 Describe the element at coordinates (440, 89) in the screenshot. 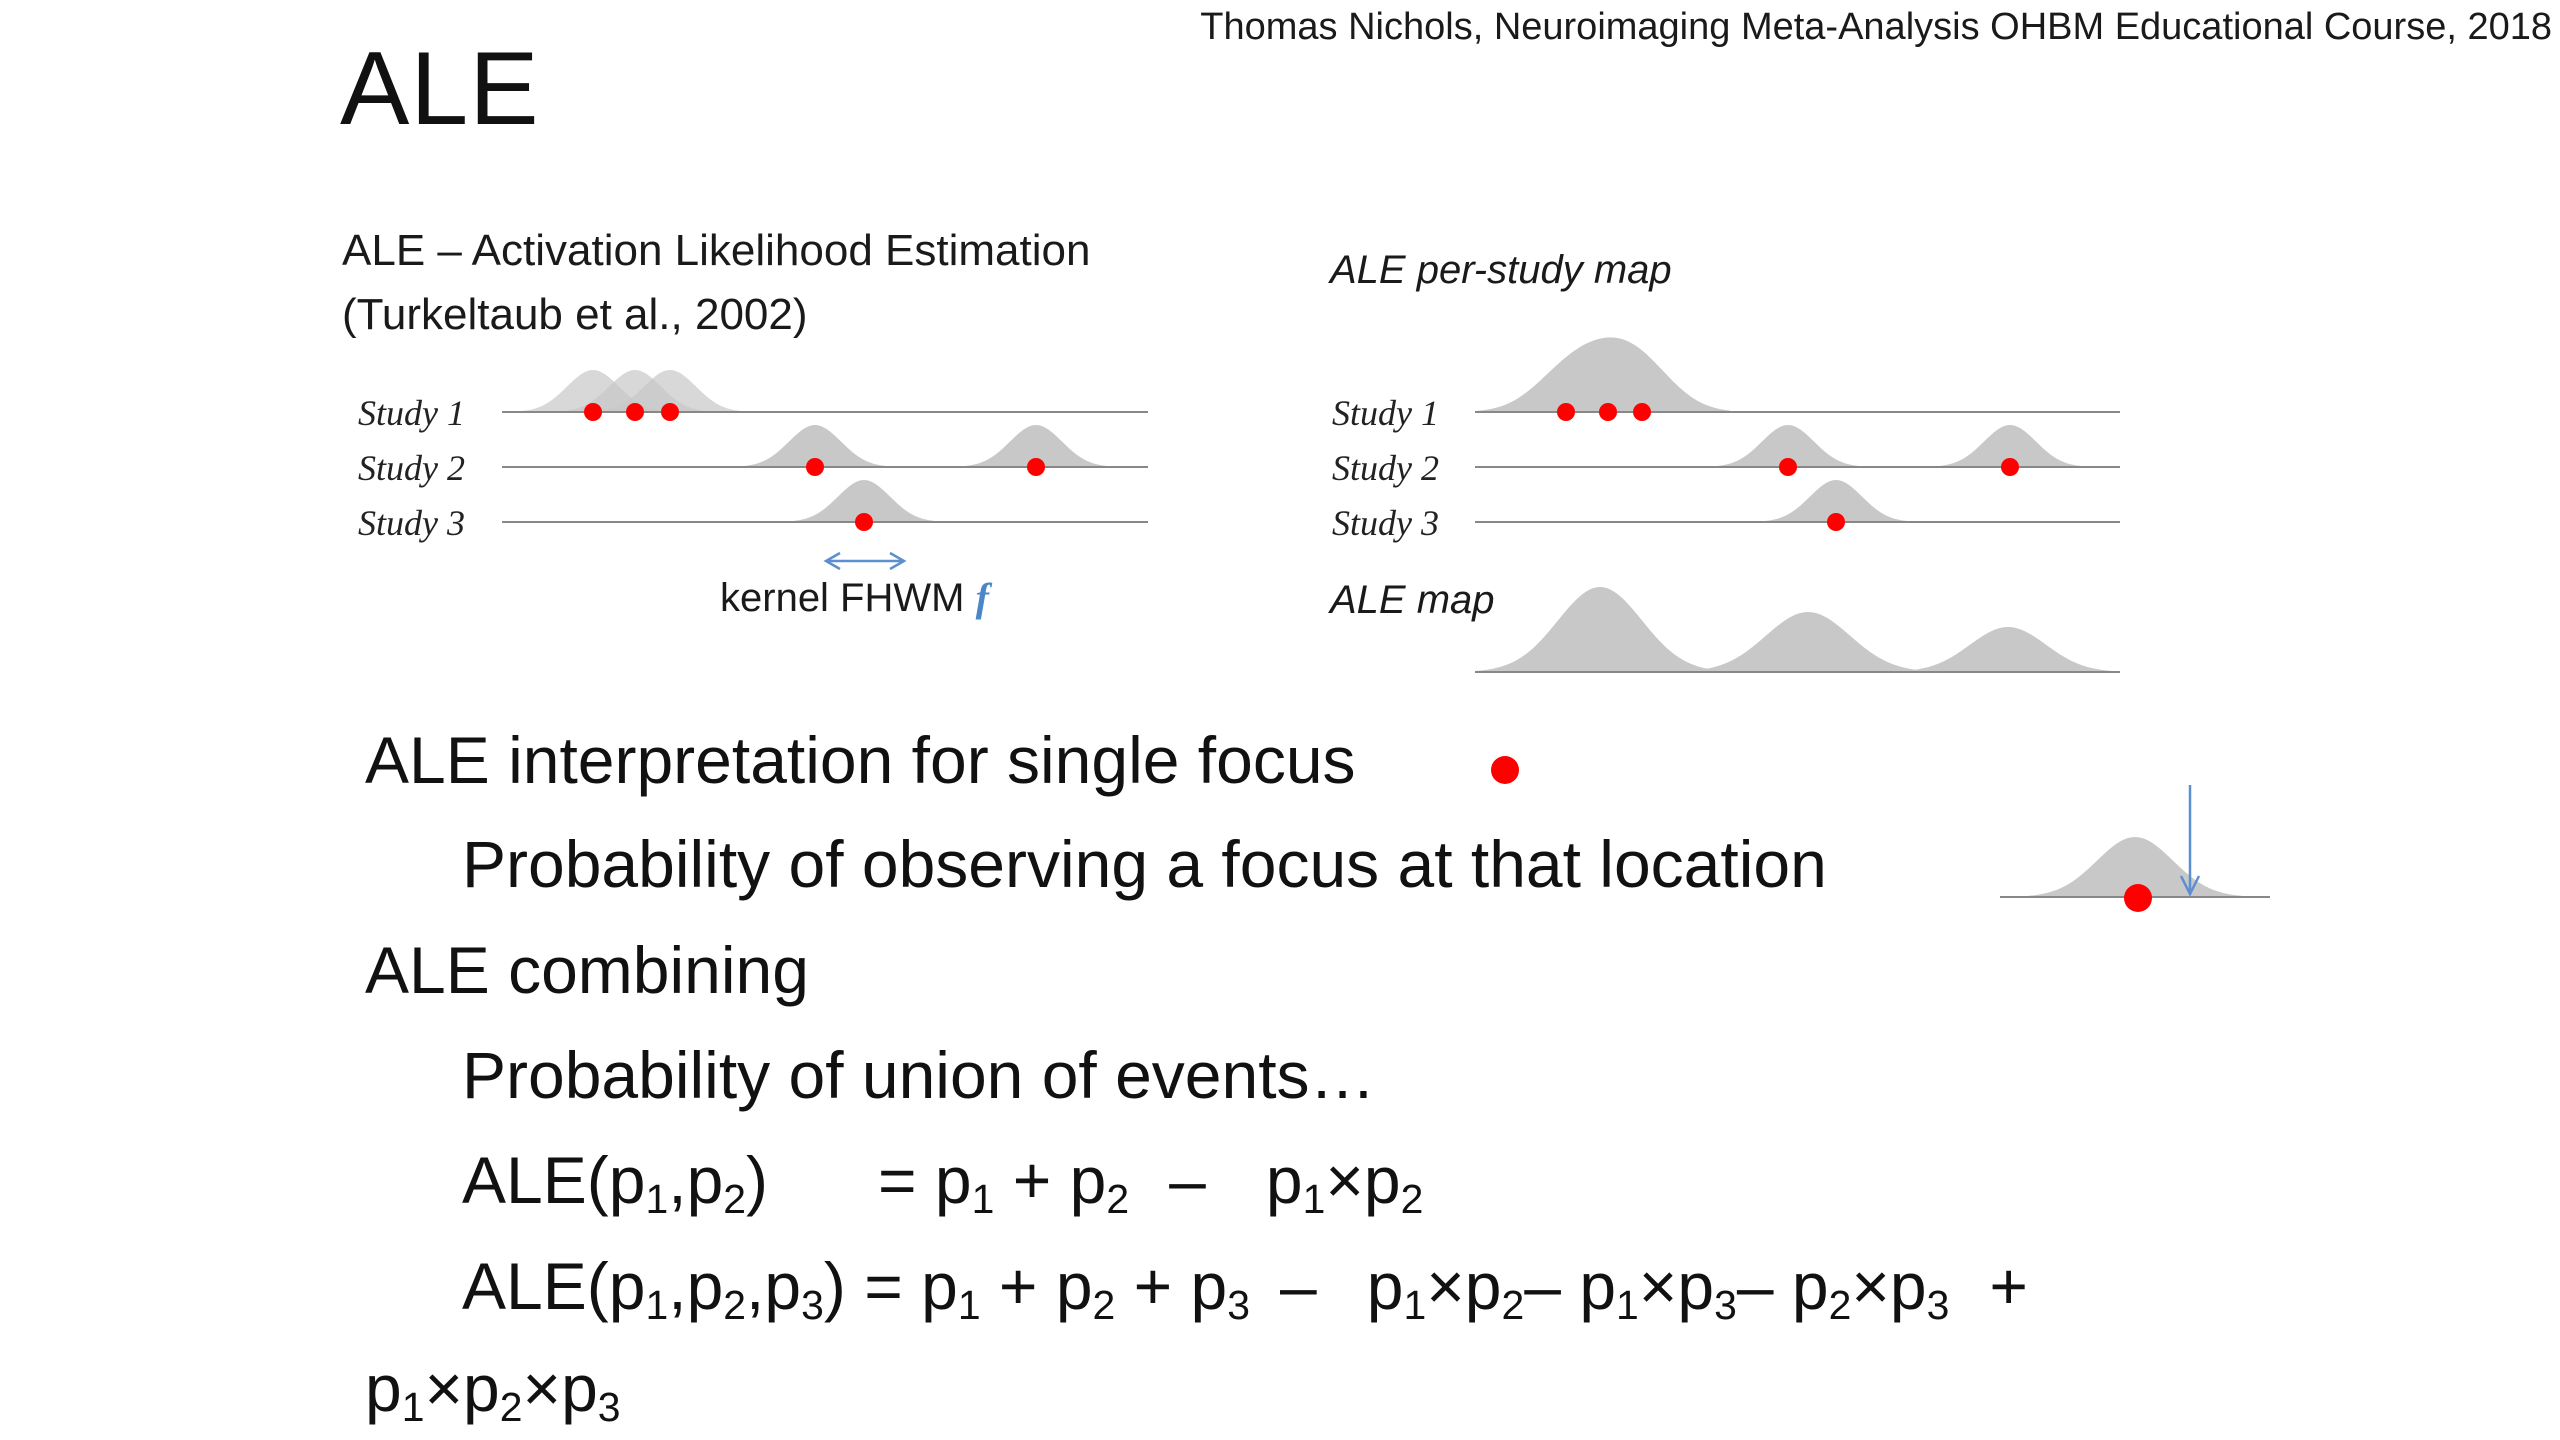

I see `slide-title: ALE` at that location.